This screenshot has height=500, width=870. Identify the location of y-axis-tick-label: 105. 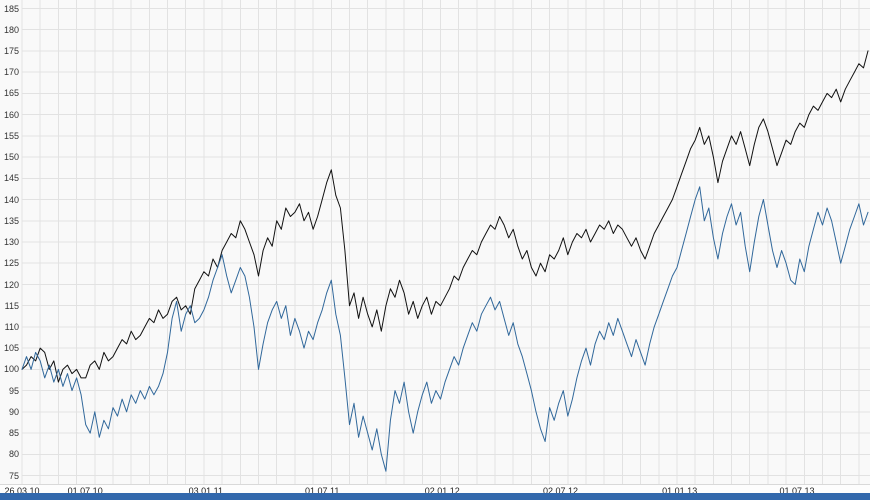
(11, 348).